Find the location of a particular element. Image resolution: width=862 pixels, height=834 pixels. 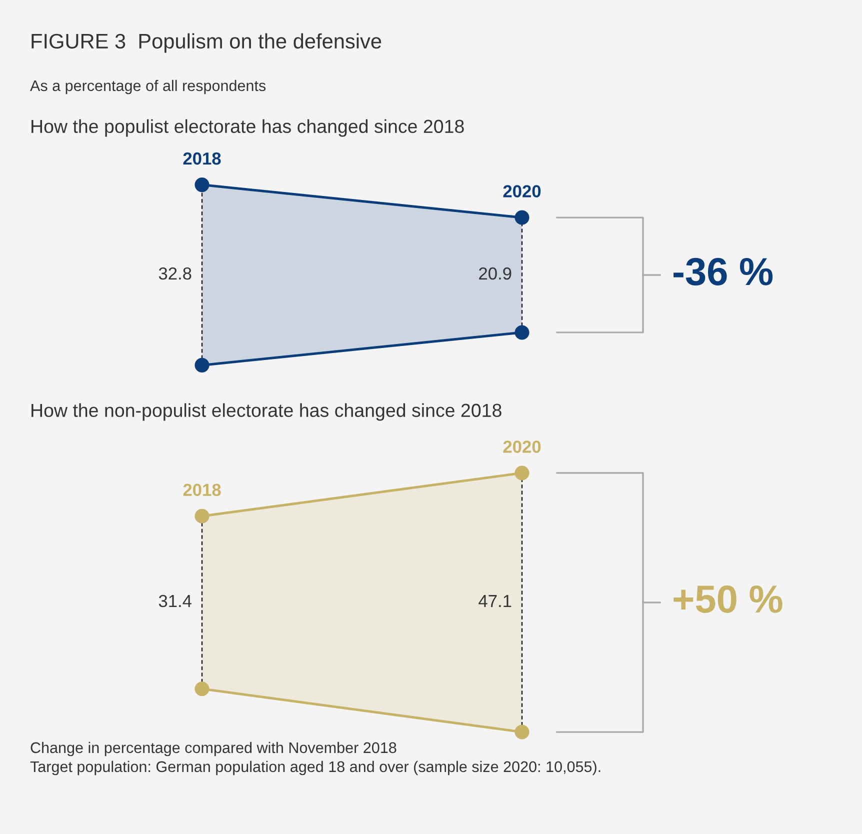

text: How the populist electorate has changed since 2018 is located at coordinates (248, 128).